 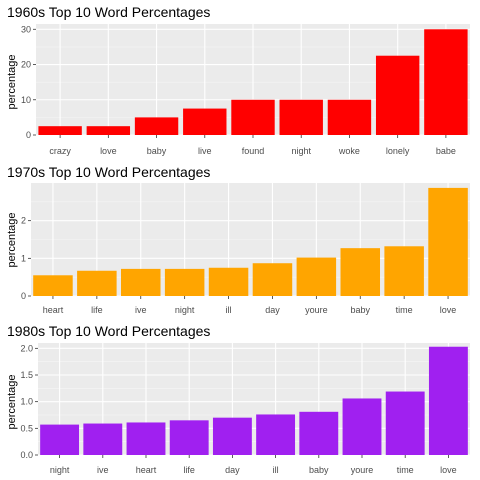 What do you see at coordinates (26, 375) in the screenshot?
I see `y-tick-label: 1.5` at bounding box center [26, 375].